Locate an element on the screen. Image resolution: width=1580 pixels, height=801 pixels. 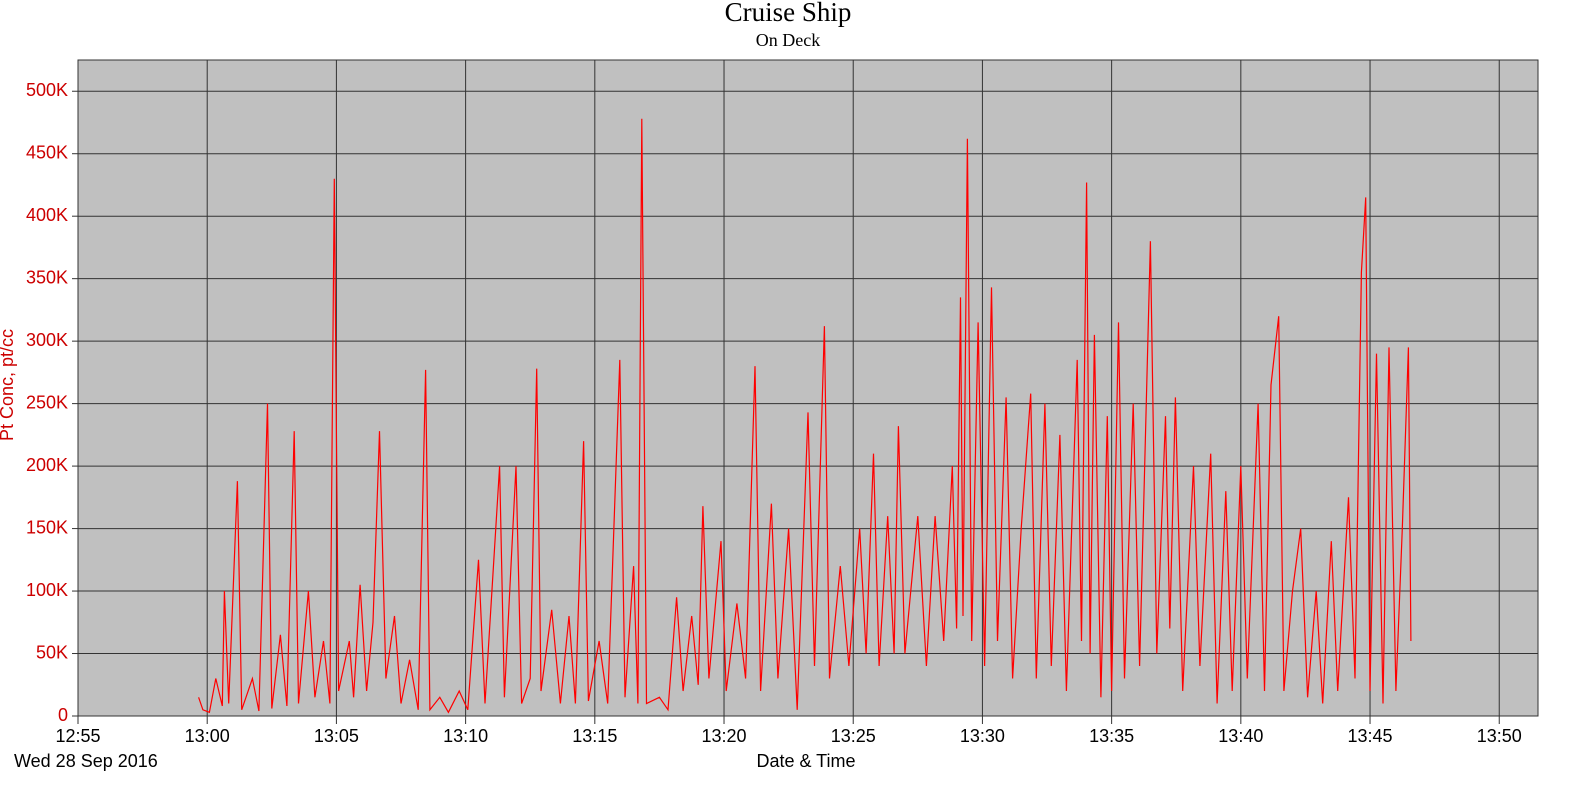
y-tick-label: 200K is located at coordinates (47, 465).